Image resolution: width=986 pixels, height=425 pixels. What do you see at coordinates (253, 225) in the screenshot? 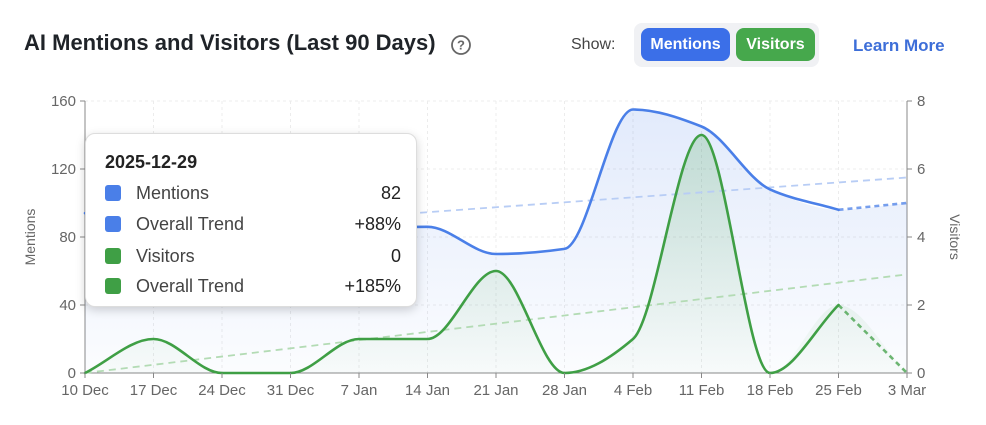
I see `tooltip-row-mentions-trend: Overall Trend +88%` at bounding box center [253, 225].